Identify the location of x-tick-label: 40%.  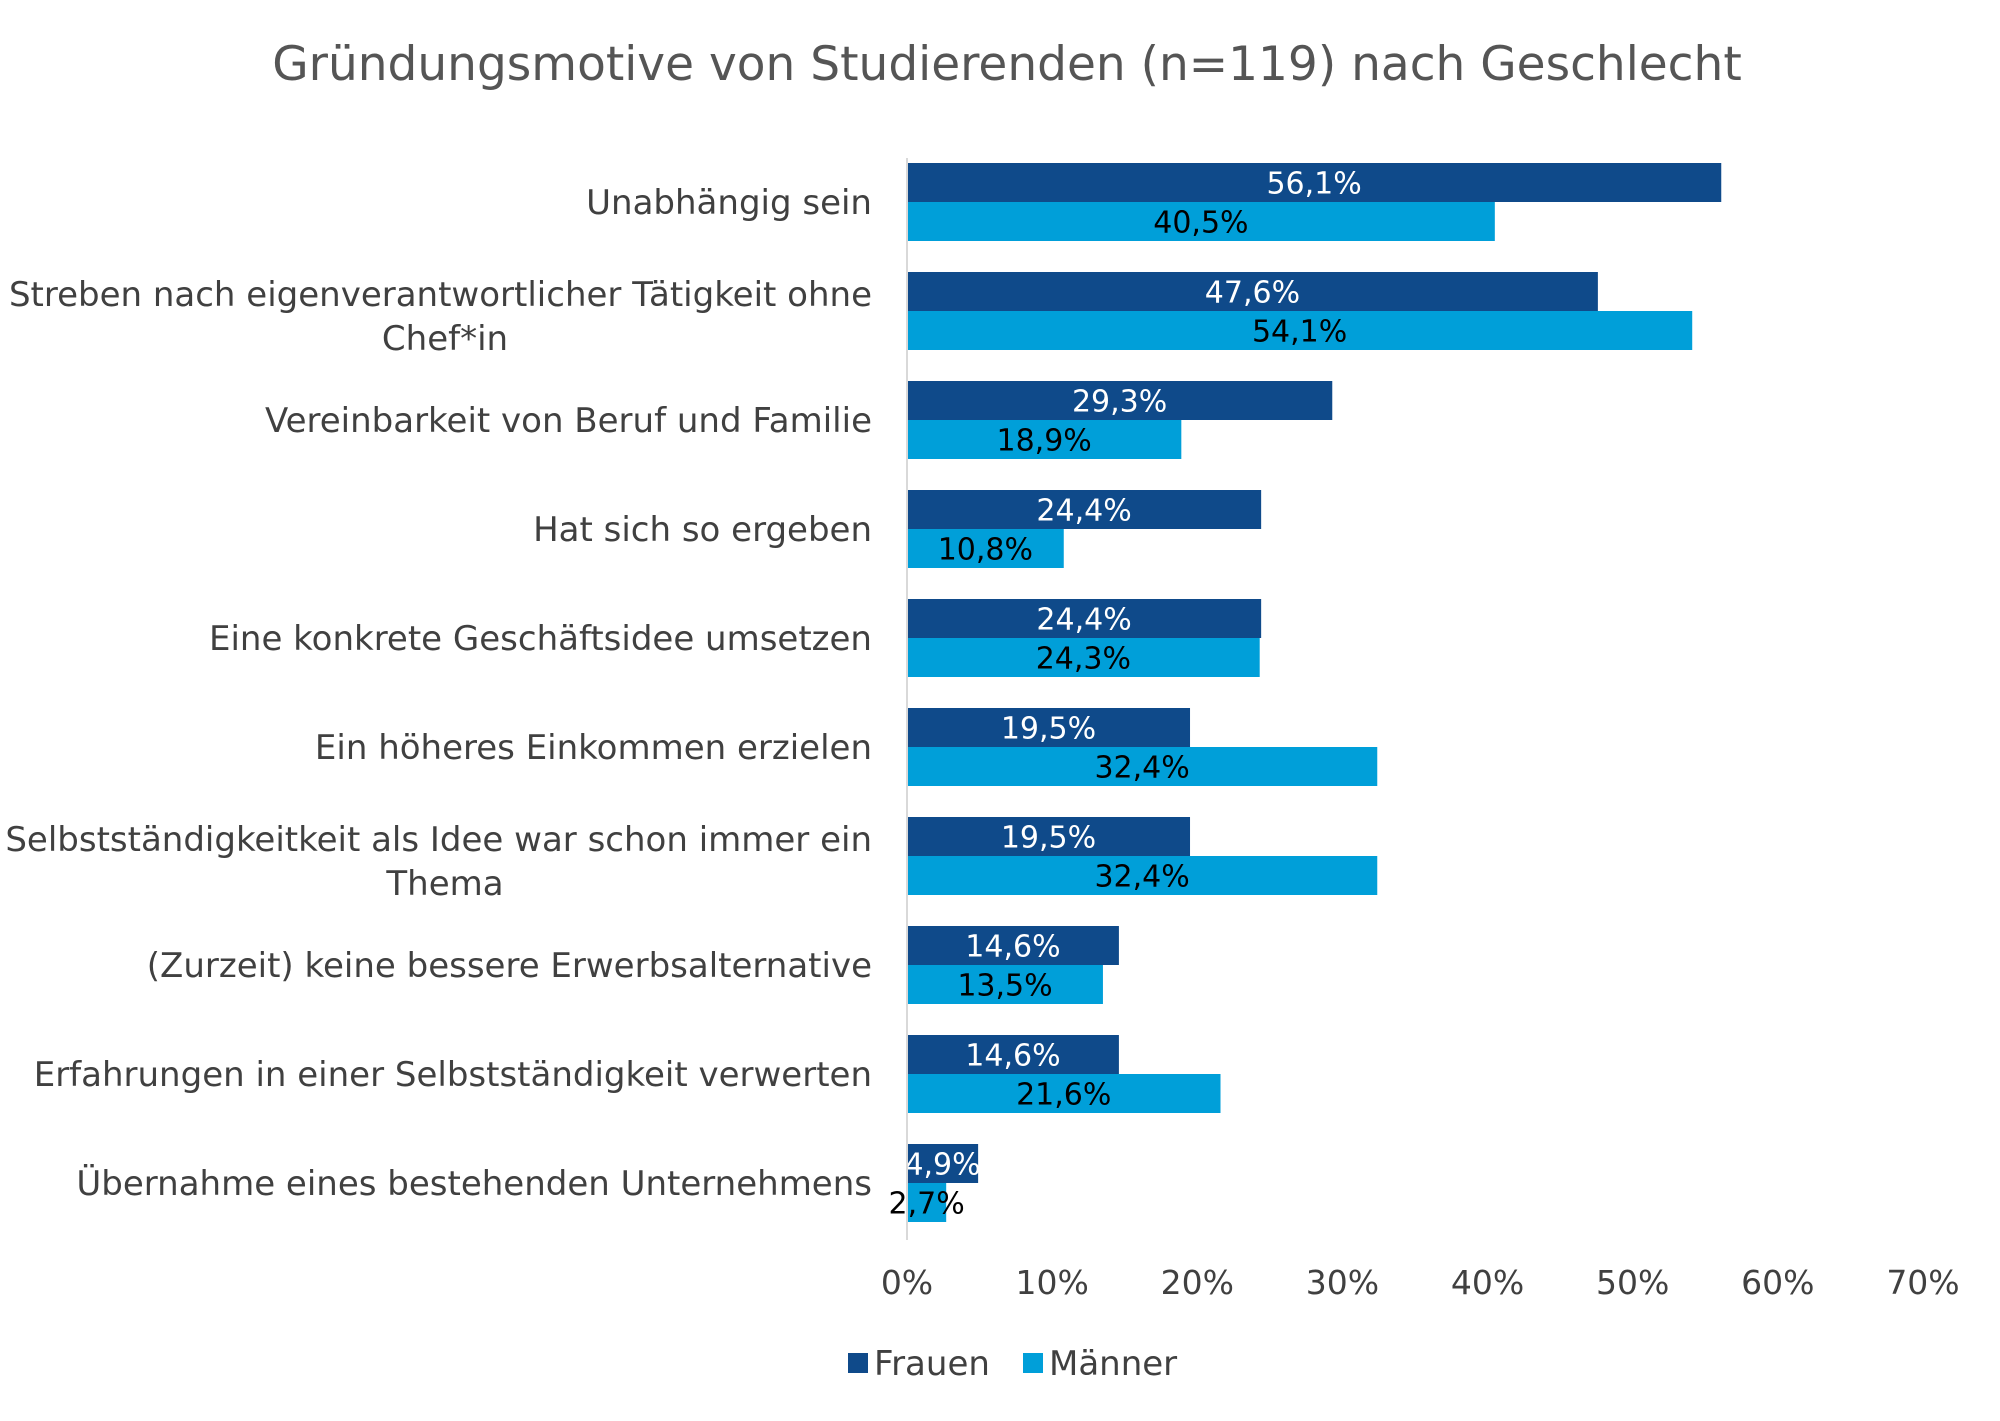
(1487, 1282).